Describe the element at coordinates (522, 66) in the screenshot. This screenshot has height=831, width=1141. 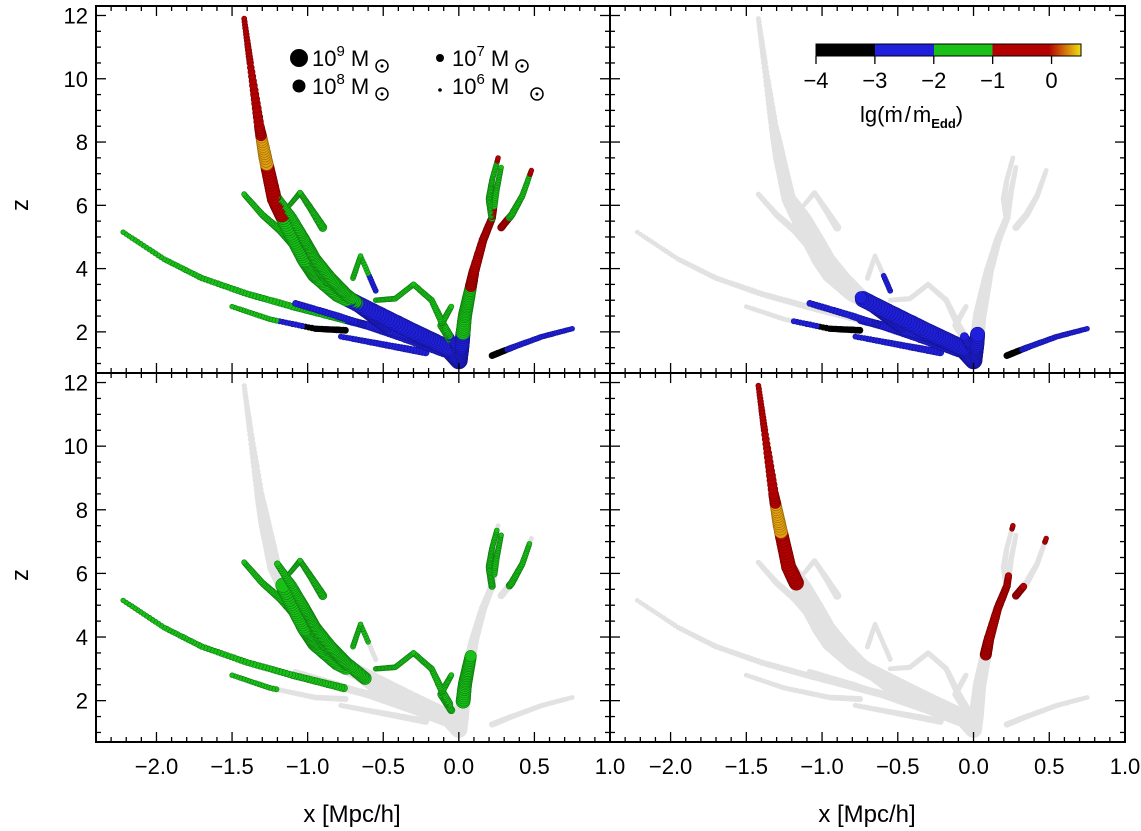
I see `legend-sun-symbol-1e7` at that location.